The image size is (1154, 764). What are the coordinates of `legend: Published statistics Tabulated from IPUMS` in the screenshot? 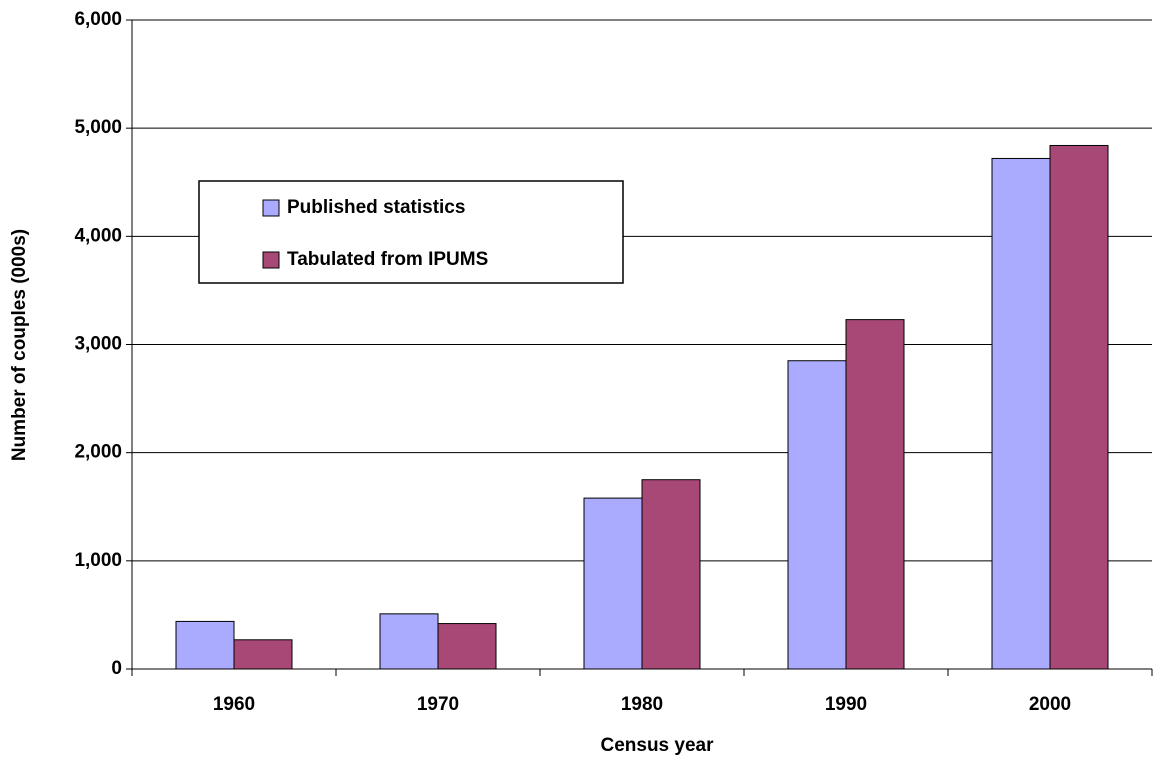 It's located at (411, 232).